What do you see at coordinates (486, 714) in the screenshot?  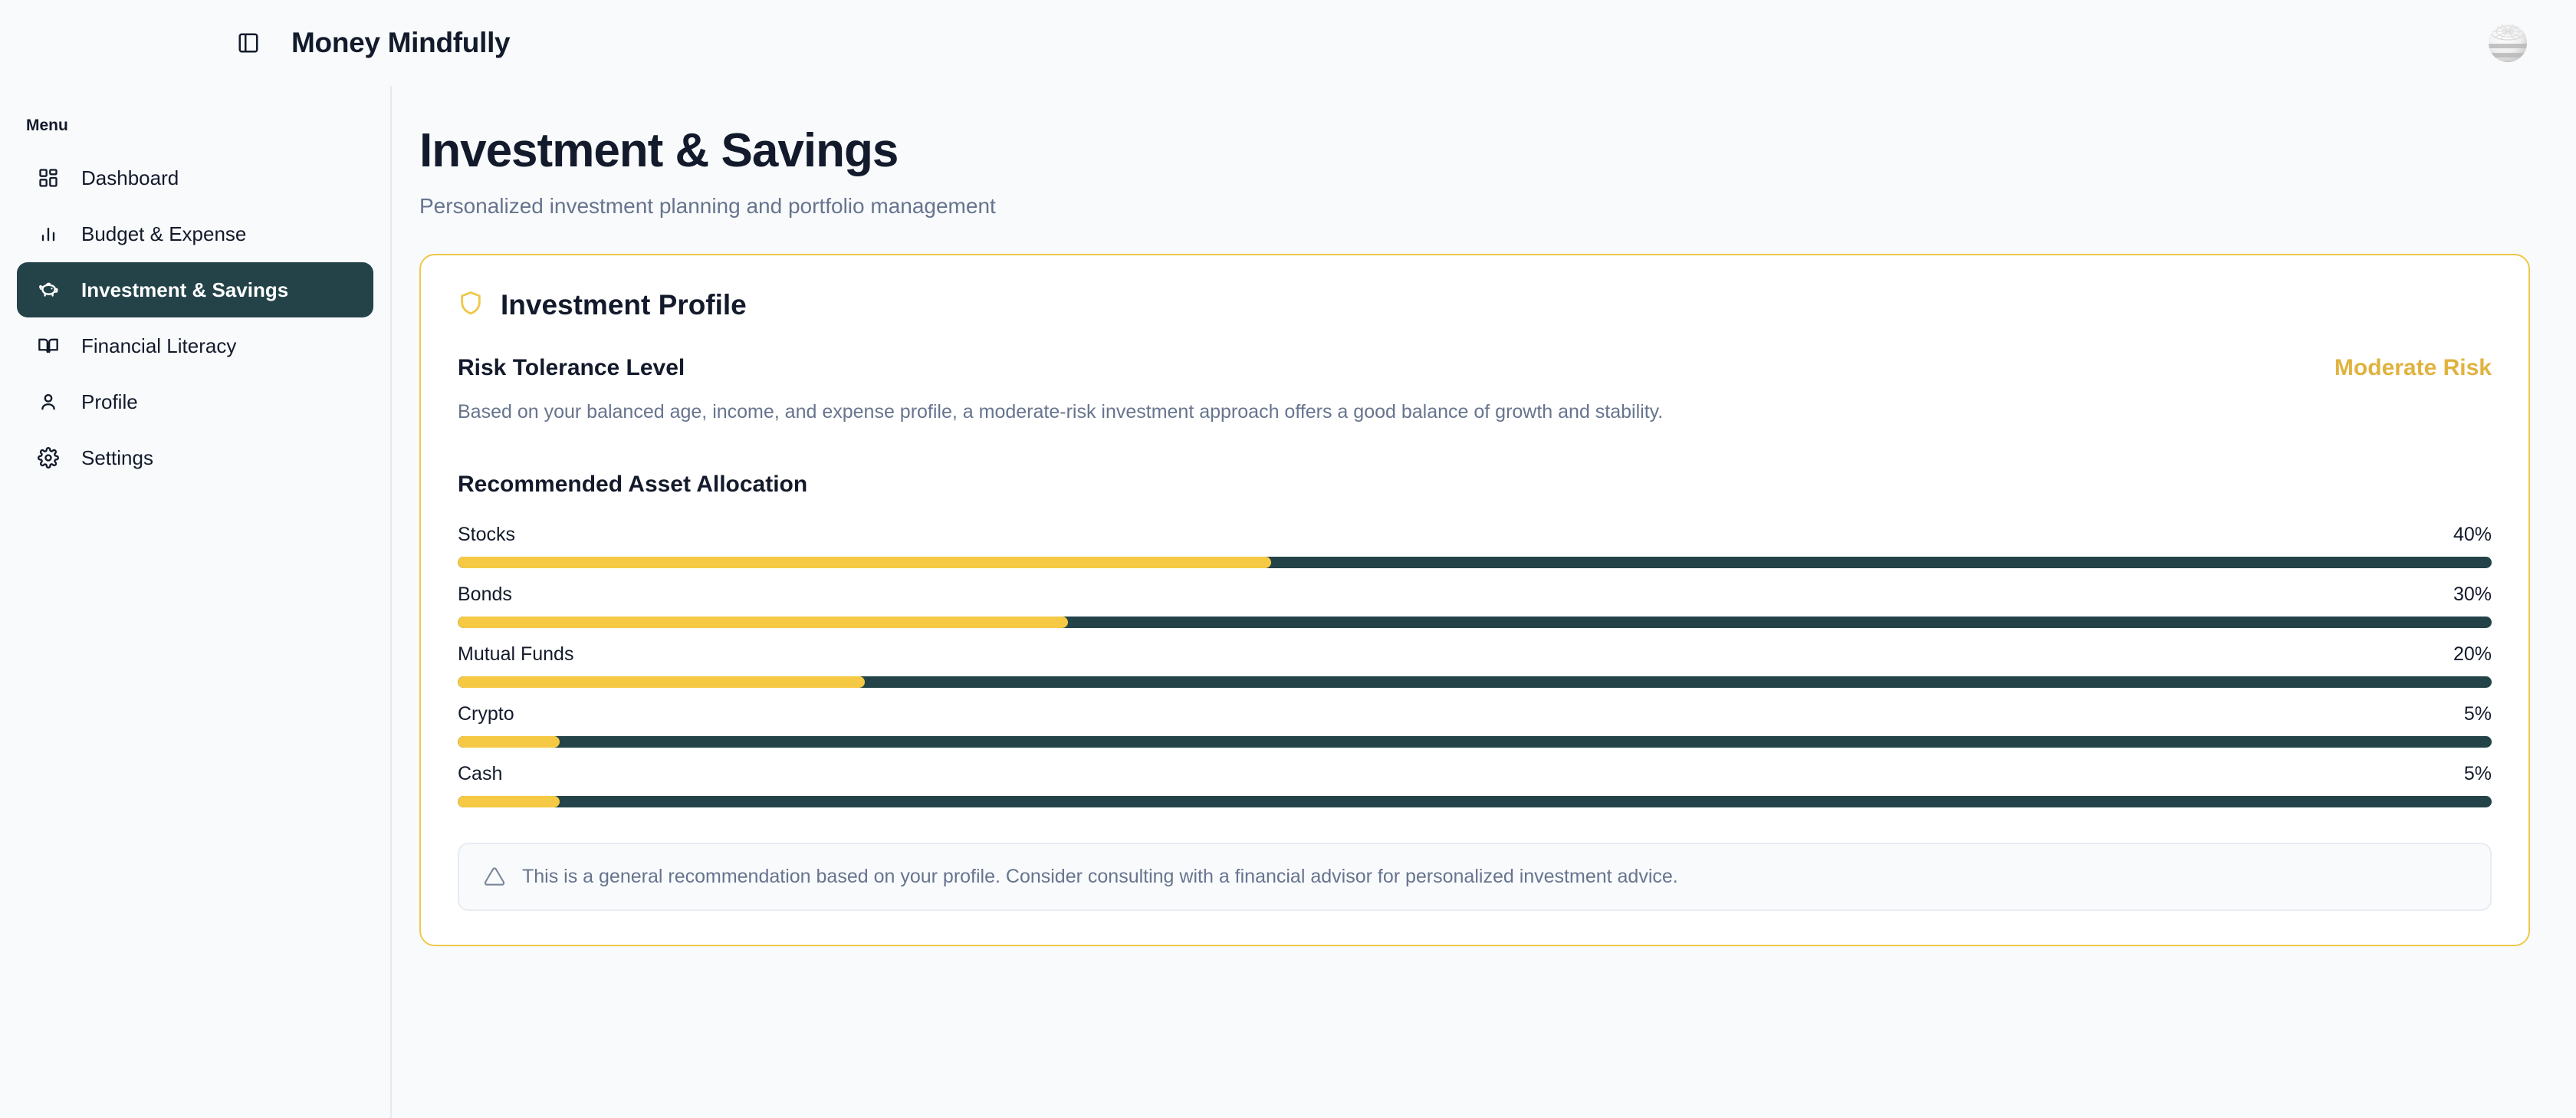 I see `allocation-label: Crypto` at bounding box center [486, 714].